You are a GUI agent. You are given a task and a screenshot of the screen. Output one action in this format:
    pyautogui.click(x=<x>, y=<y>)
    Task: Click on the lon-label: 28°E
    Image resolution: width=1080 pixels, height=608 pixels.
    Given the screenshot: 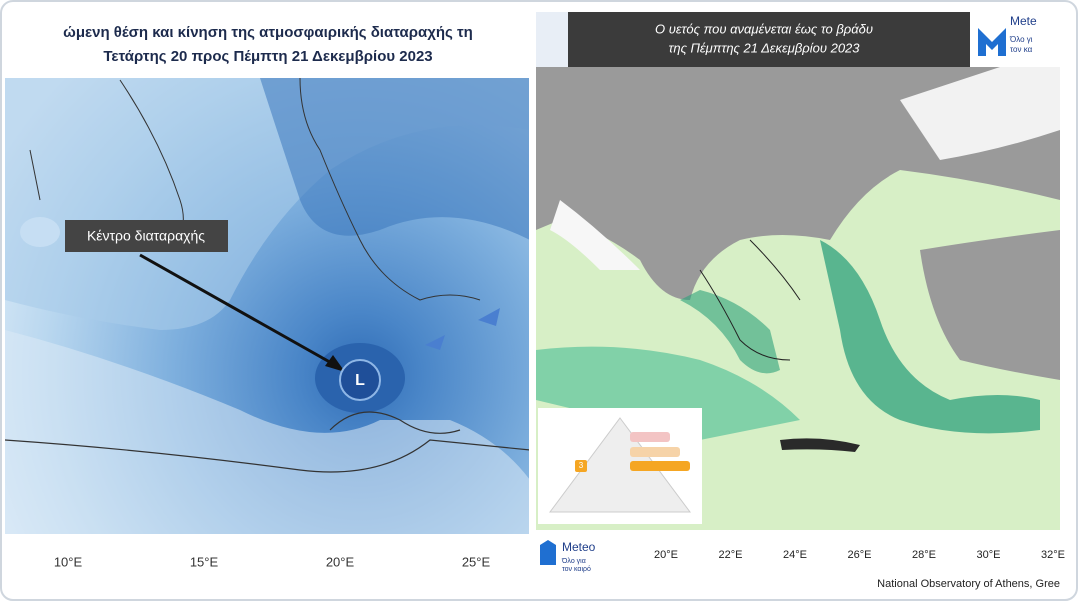 What is the action you would take?
    pyautogui.click(x=924, y=555)
    